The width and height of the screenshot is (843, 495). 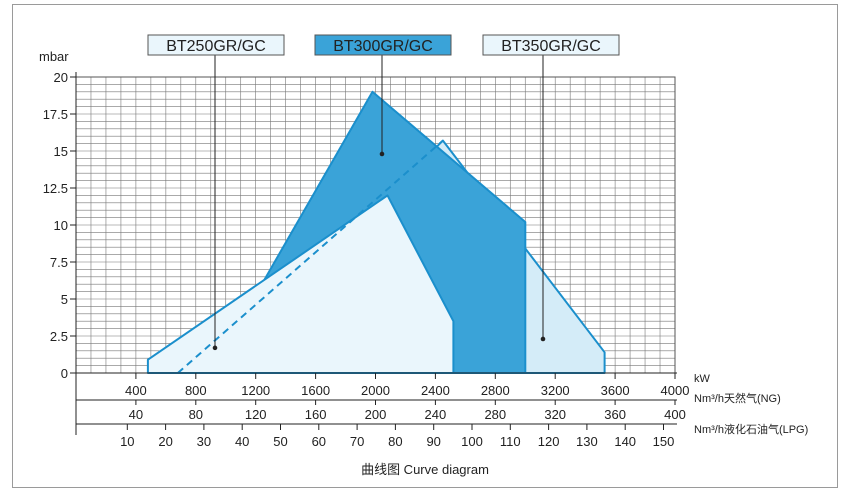 I want to click on ng-tick-label: 120, so click(x=256, y=414).